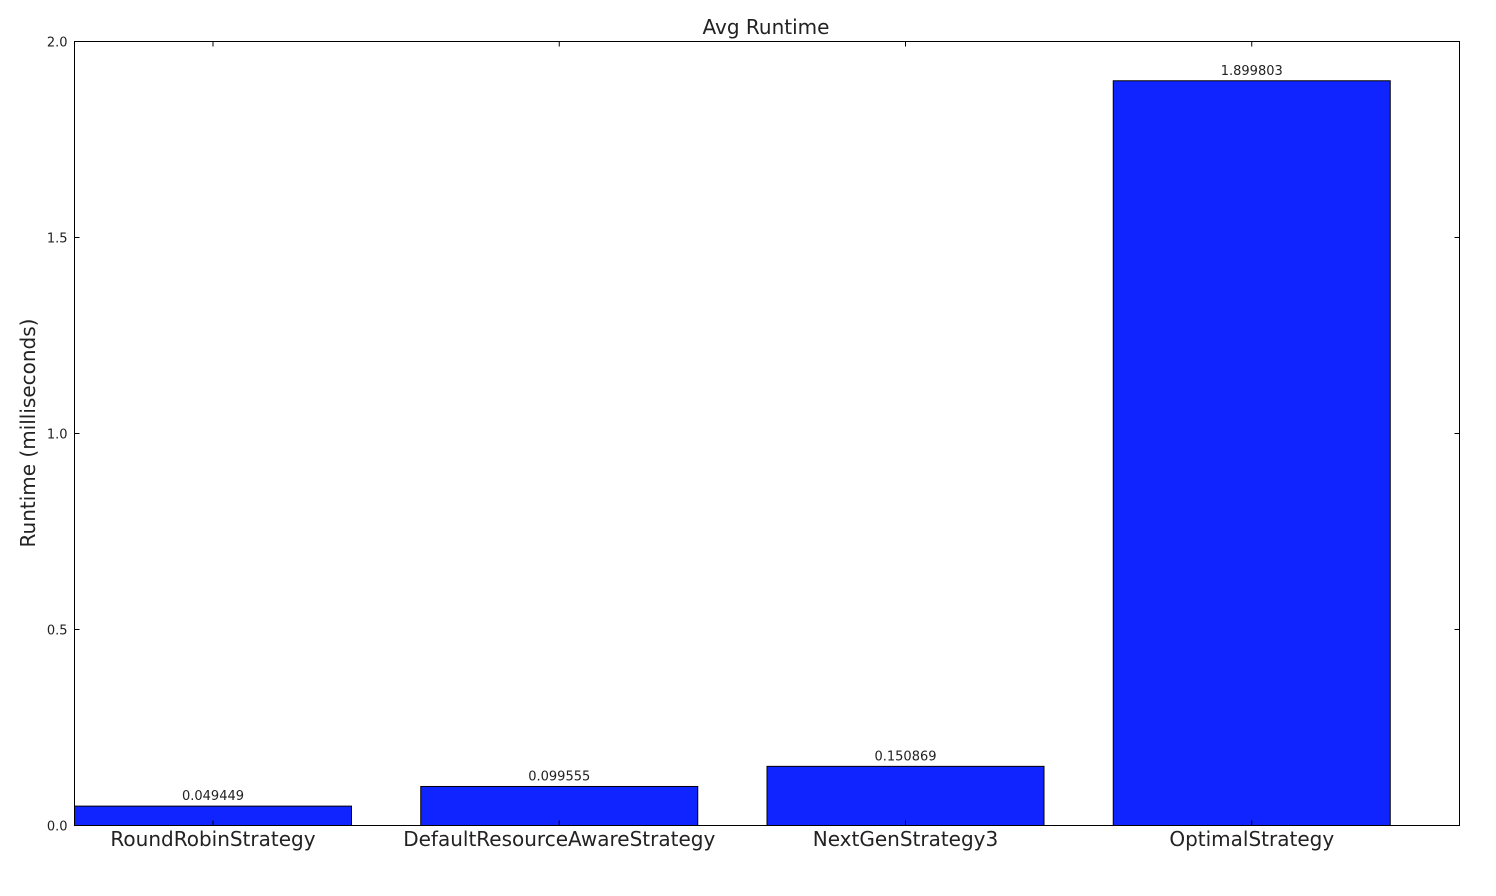  What do you see at coordinates (906, 839) in the screenshot?
I see `x-tick-label: NextGenStrategy3` at bounding box center [906, 839].